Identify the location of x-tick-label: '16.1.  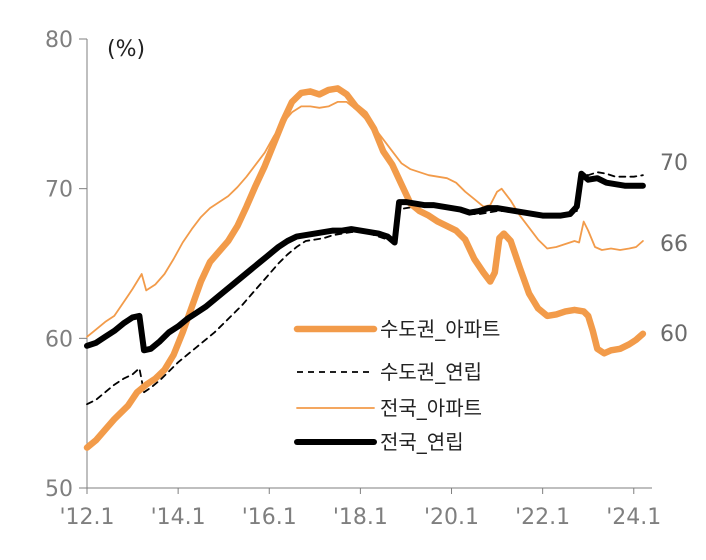
(269, 517).